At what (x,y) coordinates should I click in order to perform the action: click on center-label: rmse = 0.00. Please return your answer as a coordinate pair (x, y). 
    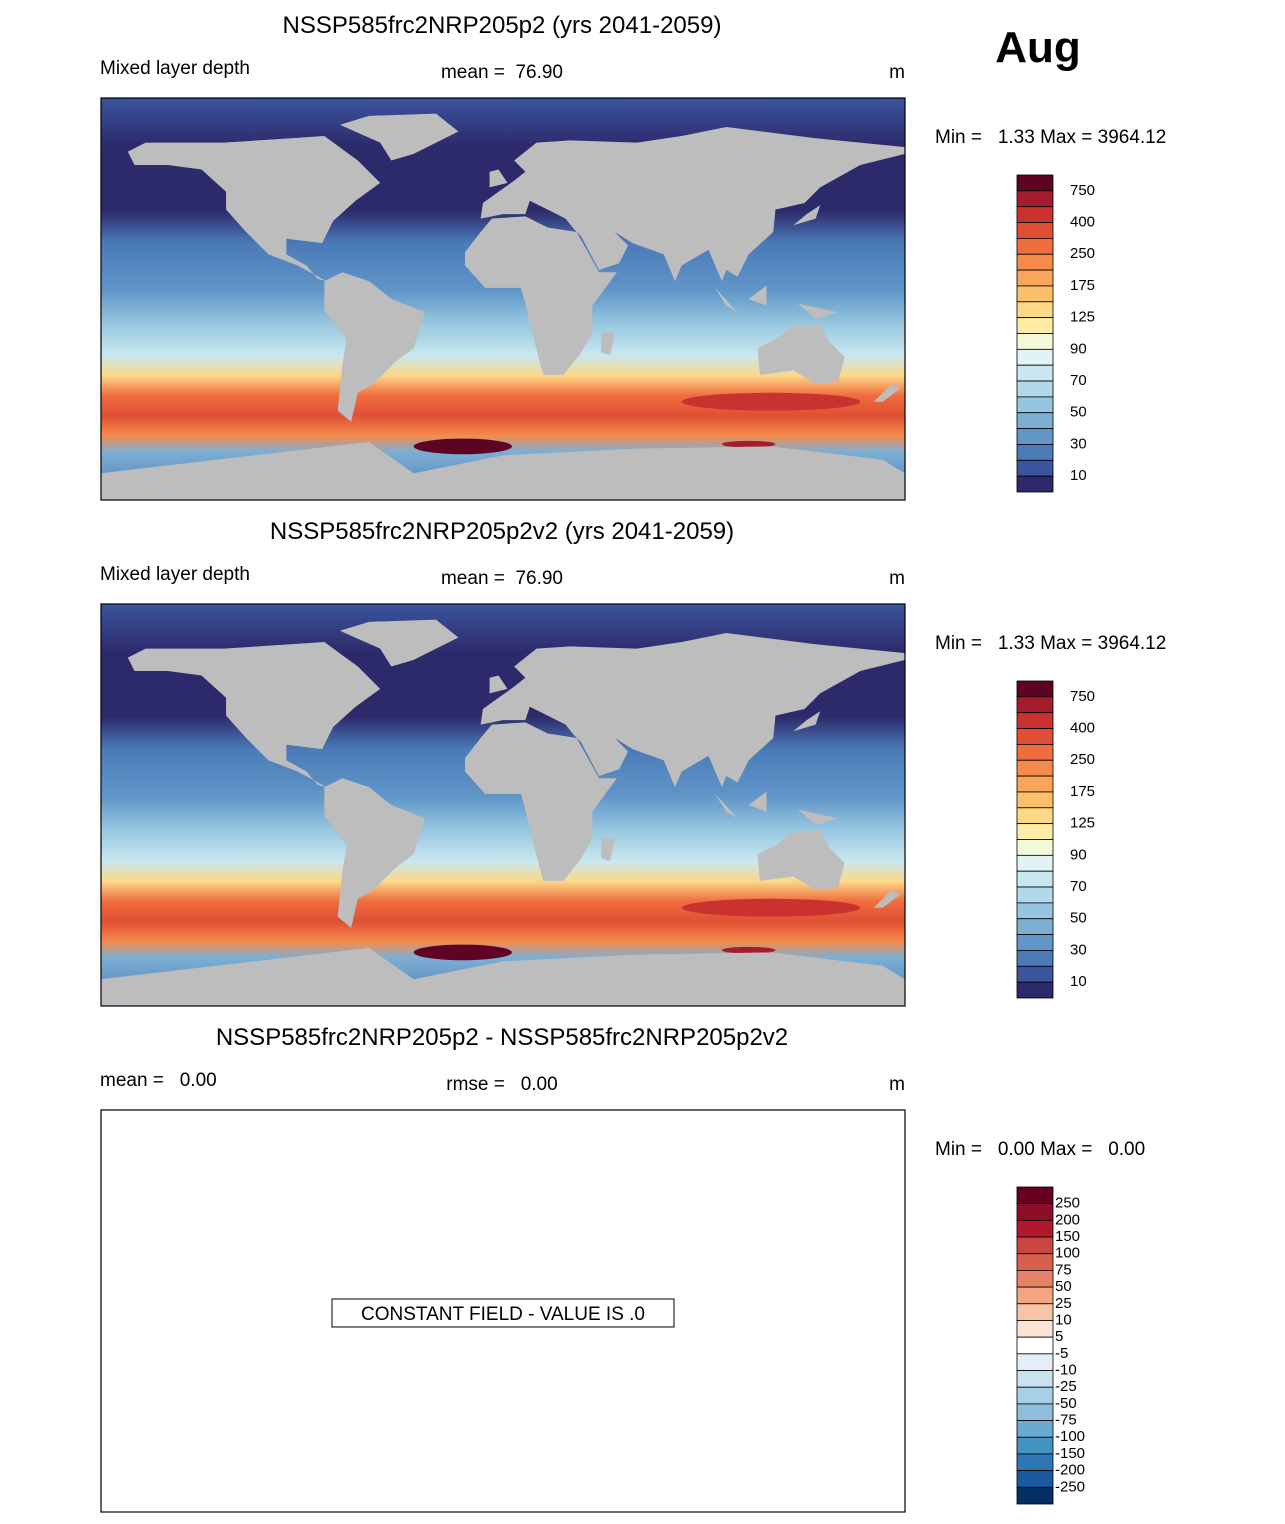
    Looking at the image, I should click on (501, 1084).